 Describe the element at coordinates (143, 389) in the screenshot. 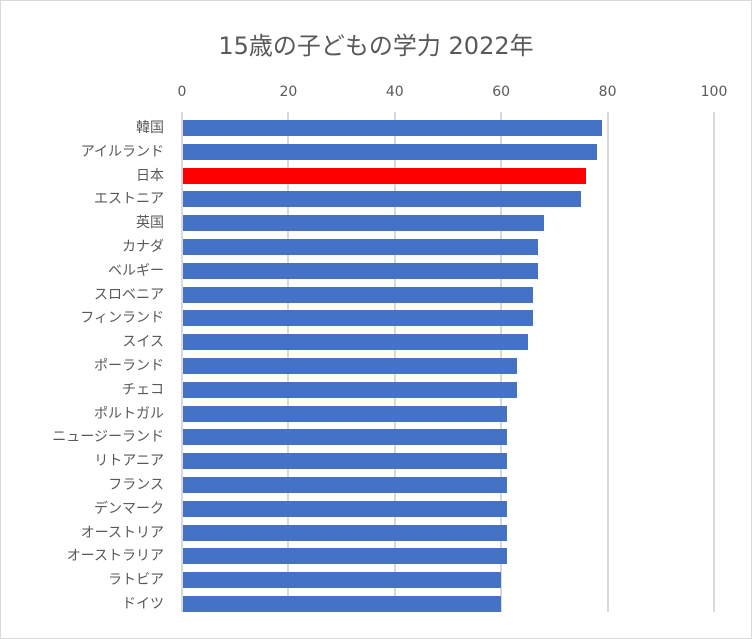

I see `category-label: チェコ` at that location.